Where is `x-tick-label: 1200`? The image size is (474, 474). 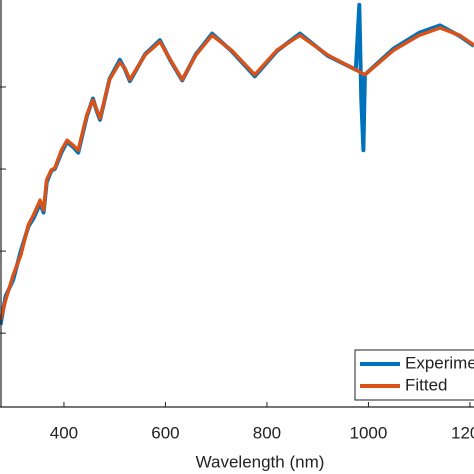 x-tick-label: 1200 is located at coordinates (462, 432).